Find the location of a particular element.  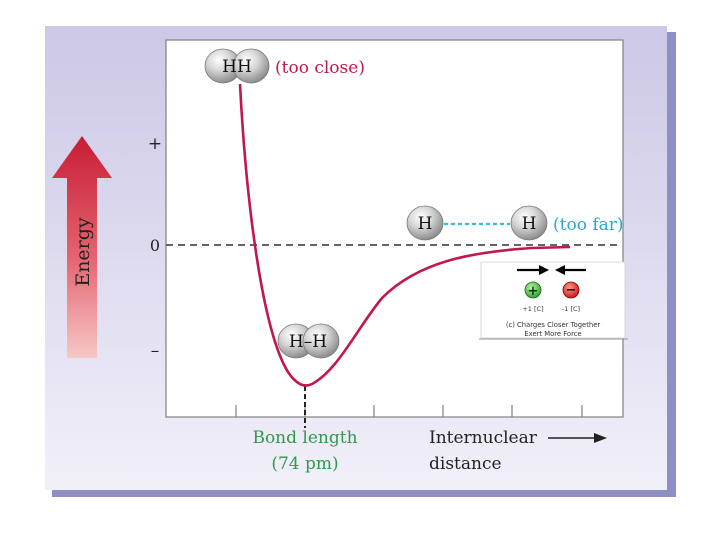

inset-caption-line1: (c) Charges Closer Together is located at coordinates (553, 325).